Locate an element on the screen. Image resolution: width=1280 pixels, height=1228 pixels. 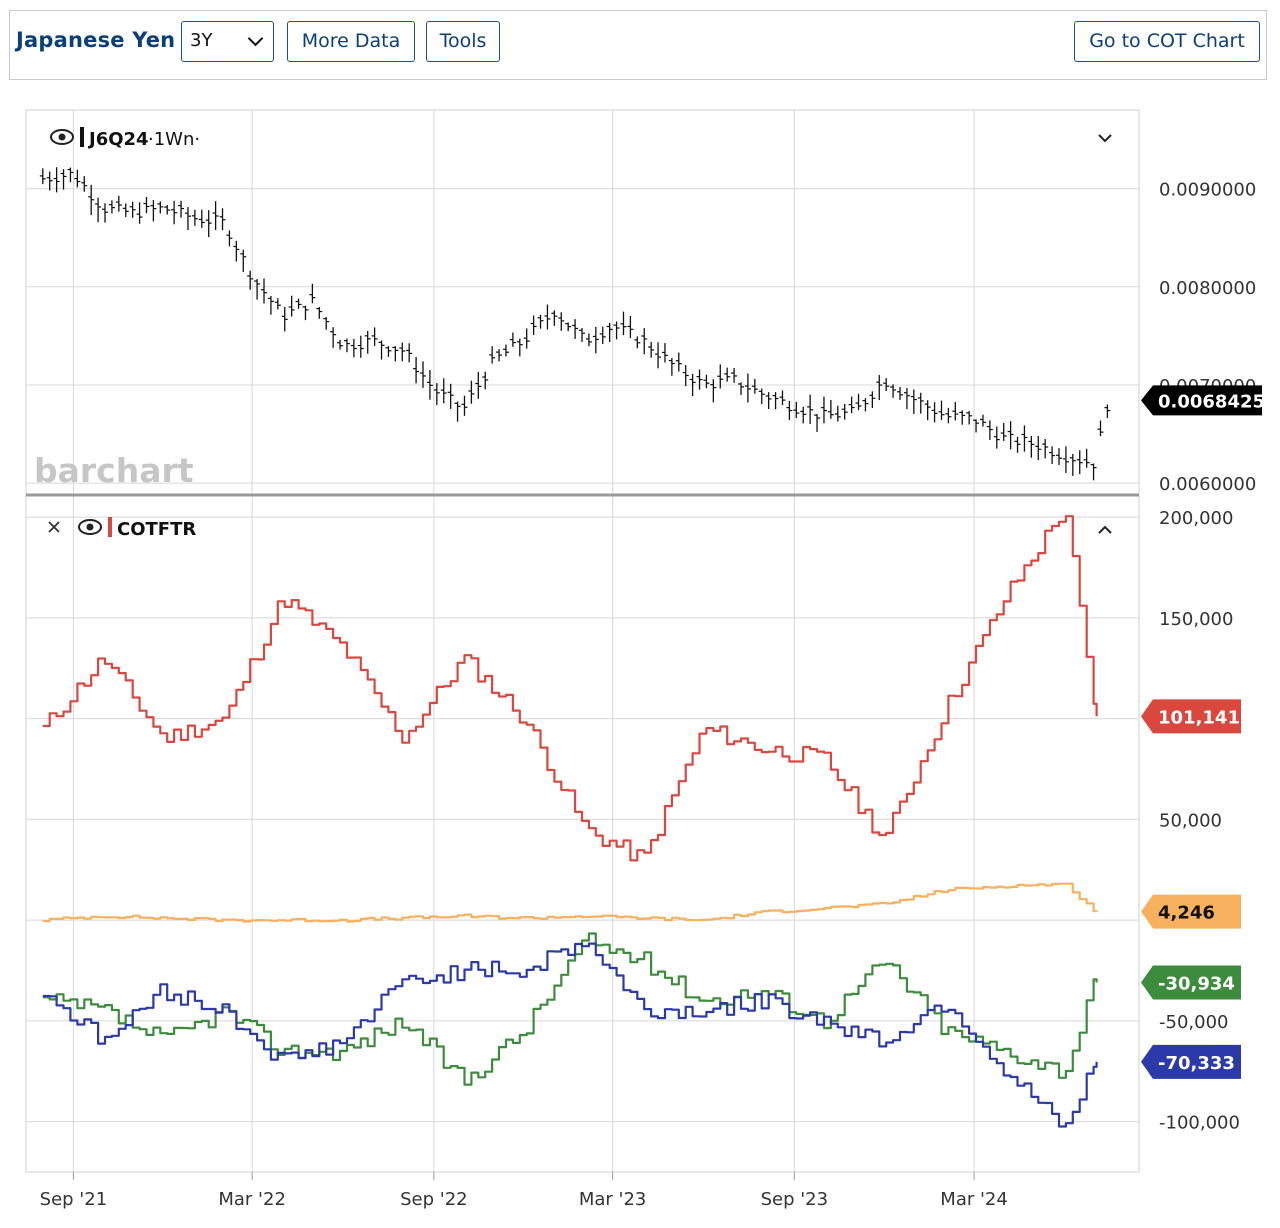
x-axis-tick: Sep '22 is located at coordinates (434, 1199).